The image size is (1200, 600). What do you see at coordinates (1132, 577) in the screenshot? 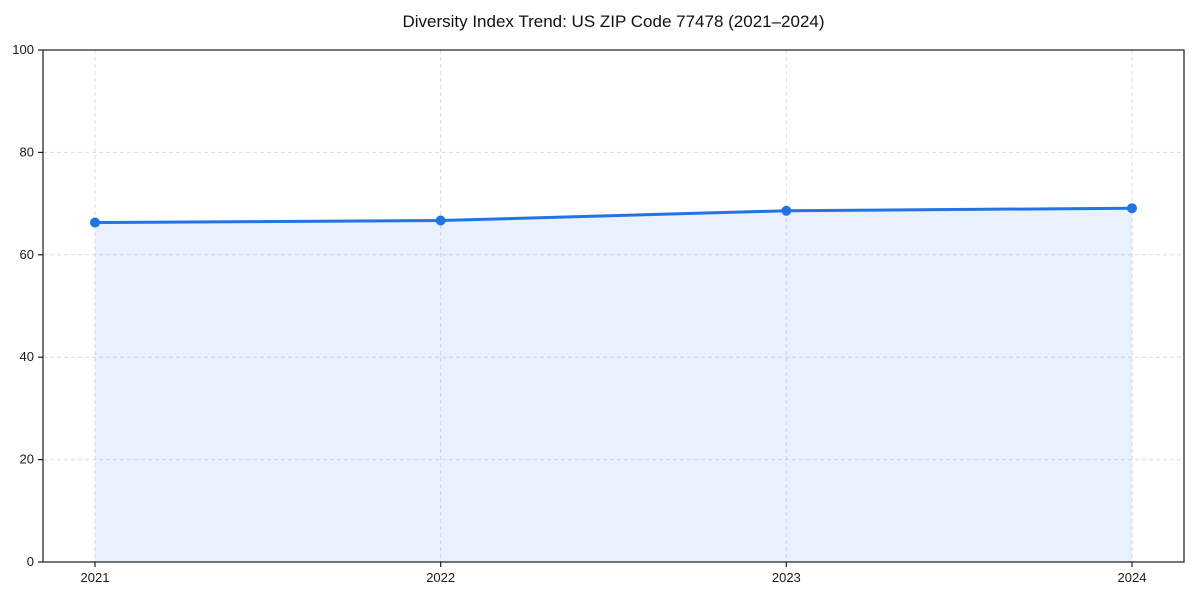
I see `x-tick-label: 2024` at bounding box center [1132, 577].